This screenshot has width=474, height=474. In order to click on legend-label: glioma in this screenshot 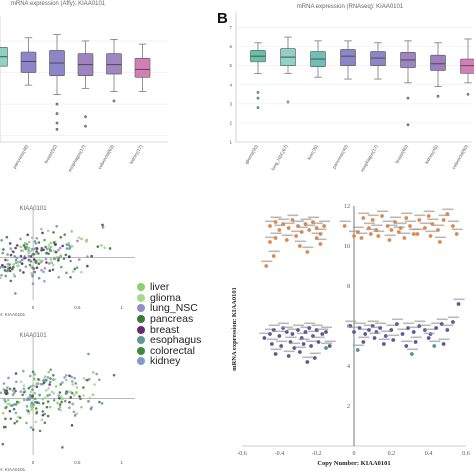, I will do `click(165, 297)`.